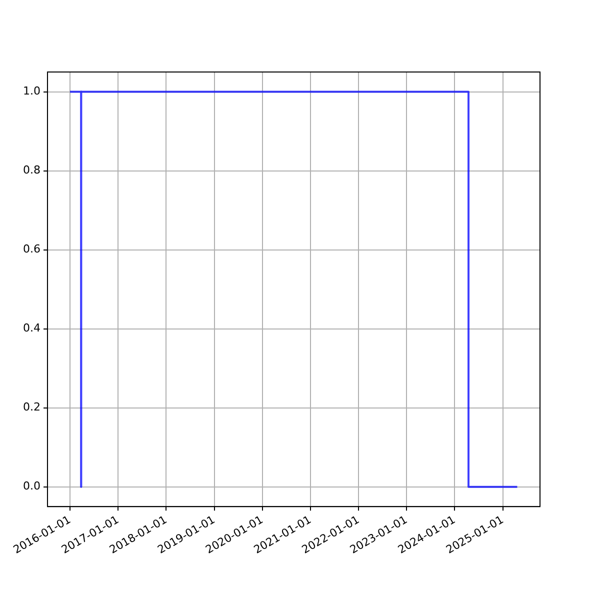  Describe the element at coordinates (31, 170) in the screenshot. I see `y-tick-label: 0.8` at that location.